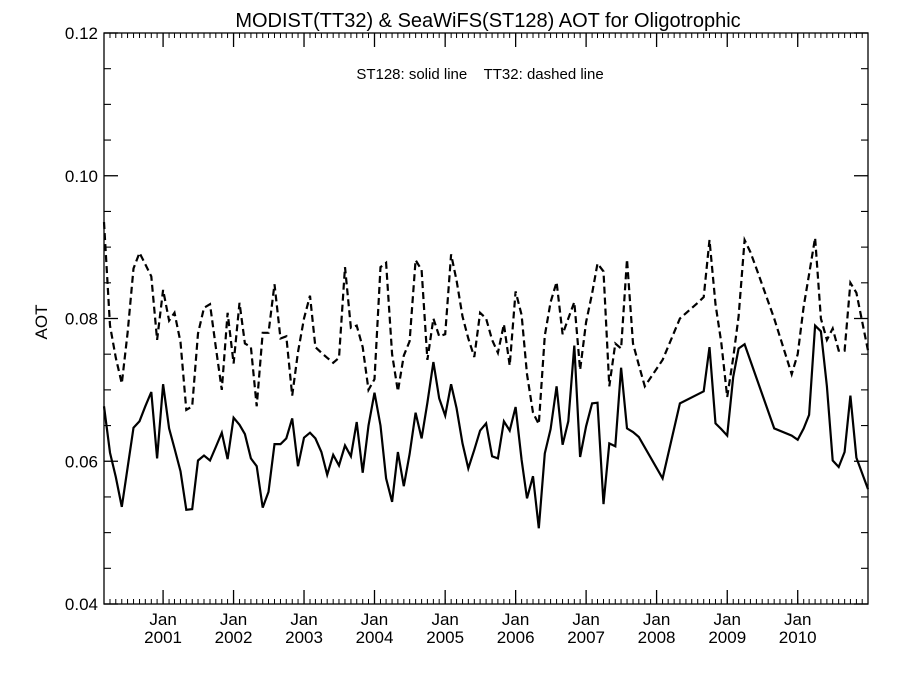  I want to click on x-tick-label-year: 2006, so click(516, 637).